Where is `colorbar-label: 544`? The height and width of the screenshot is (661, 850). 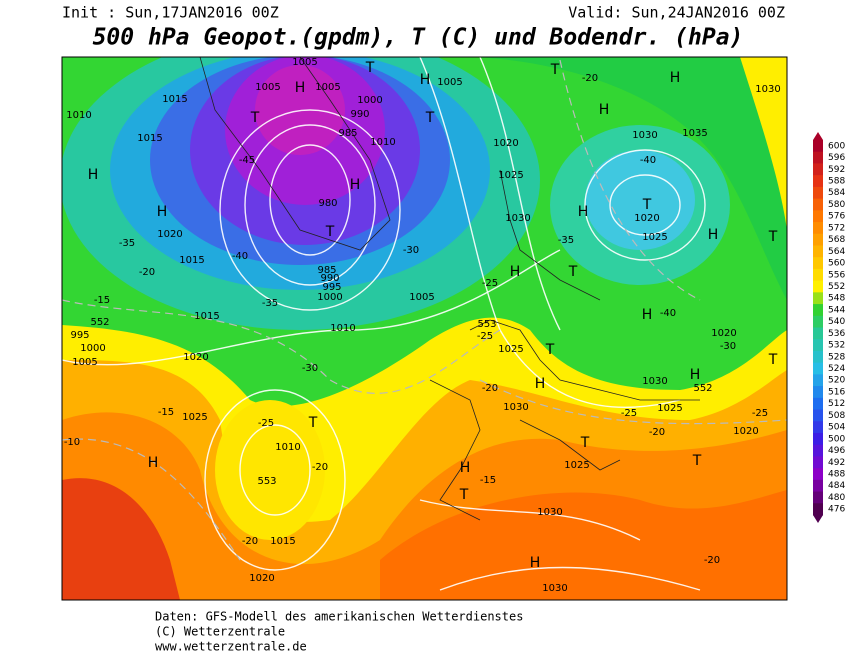
colorbar-label: 544 is located at coordinates (836, 310).